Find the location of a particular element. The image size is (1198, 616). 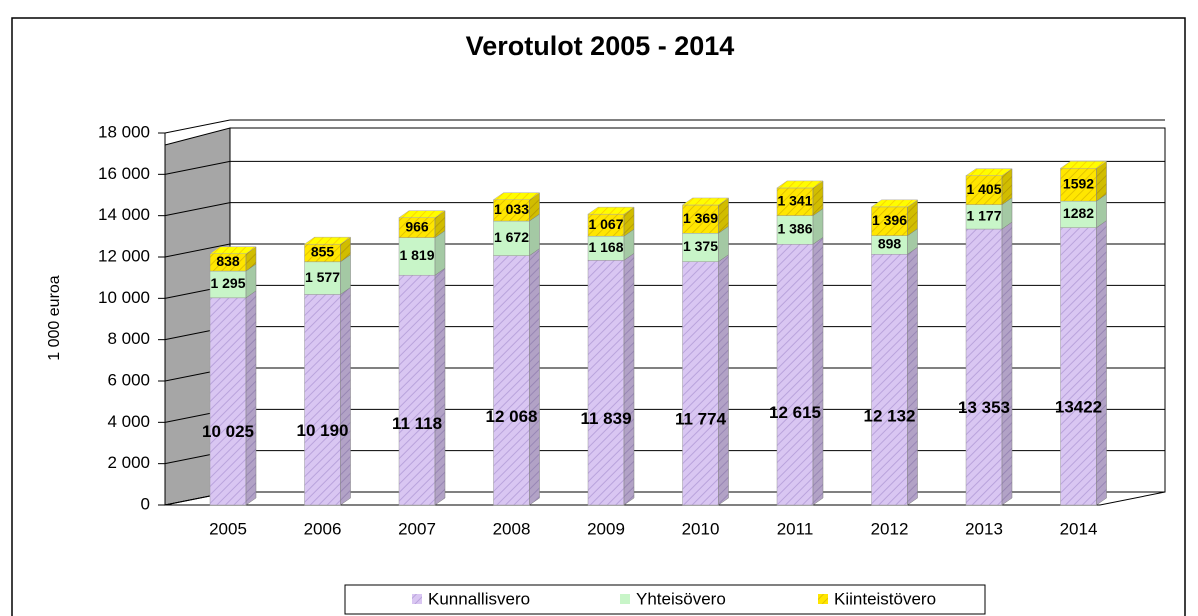

data-label: 12 615 is located at coordinates (795, 412).